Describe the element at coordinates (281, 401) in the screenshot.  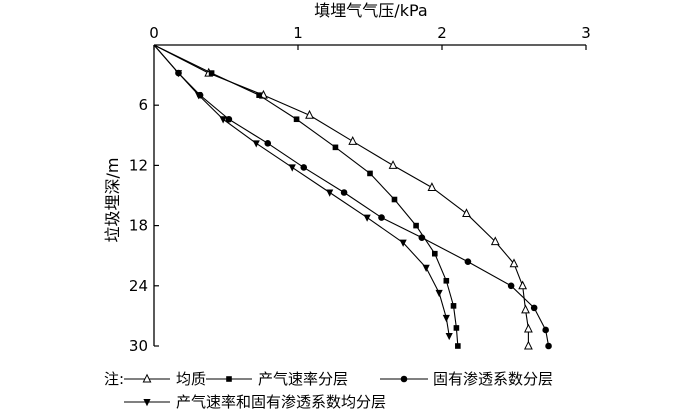
I see `legend-label-both-layered: 产气速率和固有渗透系数均分层` at that location.